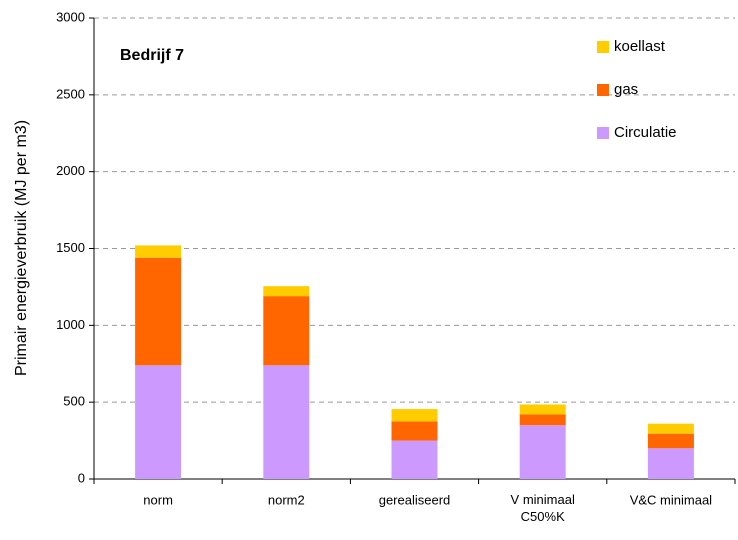 This screenshot has width=738, height=540. I want to click on x-tick-label: norm2, so click(286, 499).